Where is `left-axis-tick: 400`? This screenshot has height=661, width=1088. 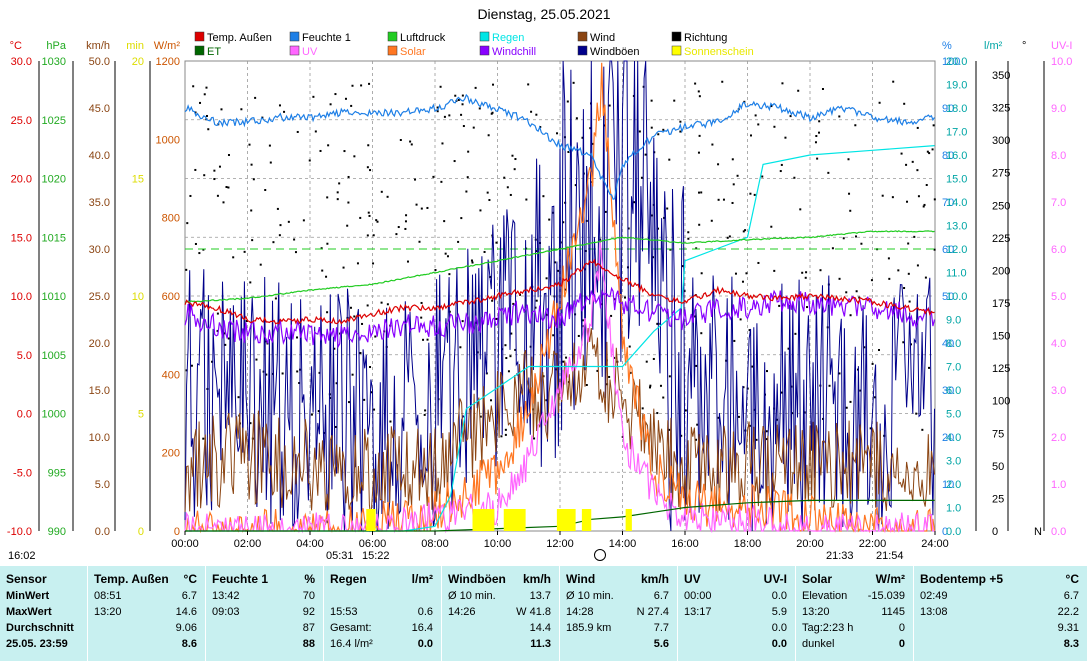
left-axis-tick: 400 is located at coordinates (171, 375).